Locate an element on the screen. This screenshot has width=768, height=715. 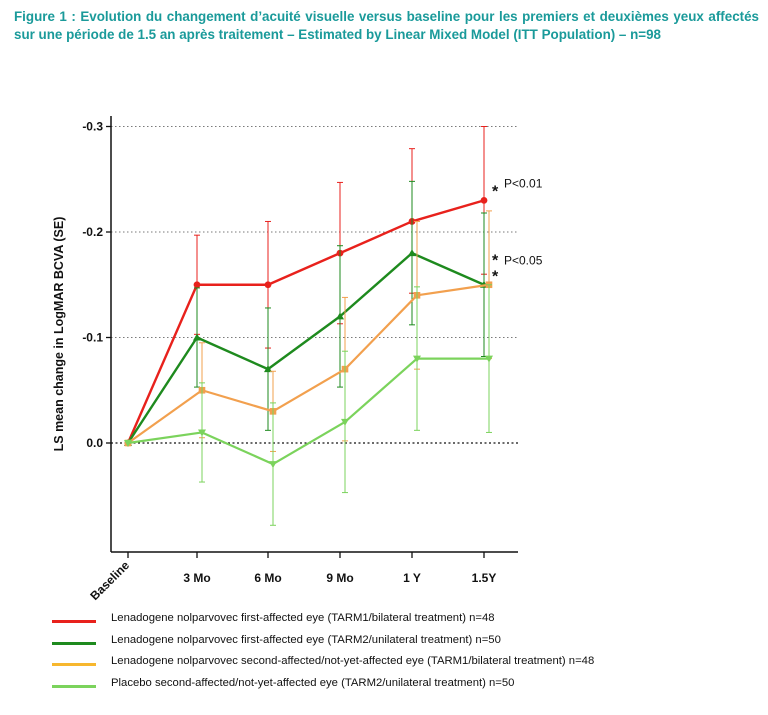
legend-swatch-orange is located at coordinates (74, 664).